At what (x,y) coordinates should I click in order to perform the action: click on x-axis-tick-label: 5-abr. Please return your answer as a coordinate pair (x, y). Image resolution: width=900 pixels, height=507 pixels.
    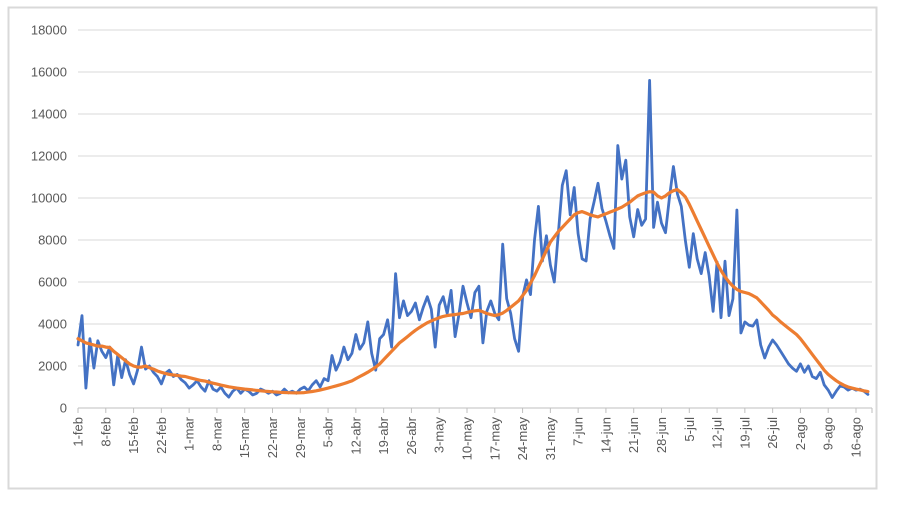
    Looking at the image, I should click on (328, 431).